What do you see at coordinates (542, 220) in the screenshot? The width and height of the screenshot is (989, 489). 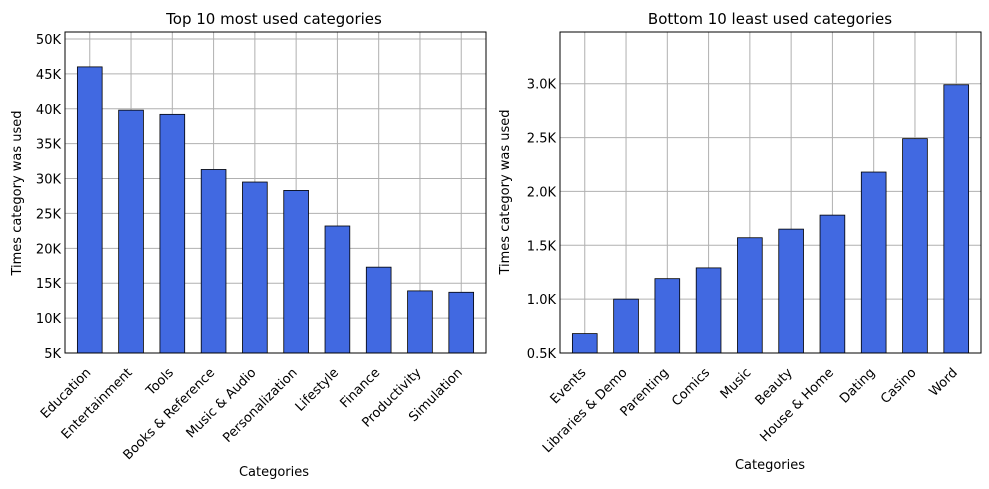 I see `y-ticks: 0.5K 1.0K 1.5K 2.0K 2.5K 3.0K` at bounding box center [542, 220].